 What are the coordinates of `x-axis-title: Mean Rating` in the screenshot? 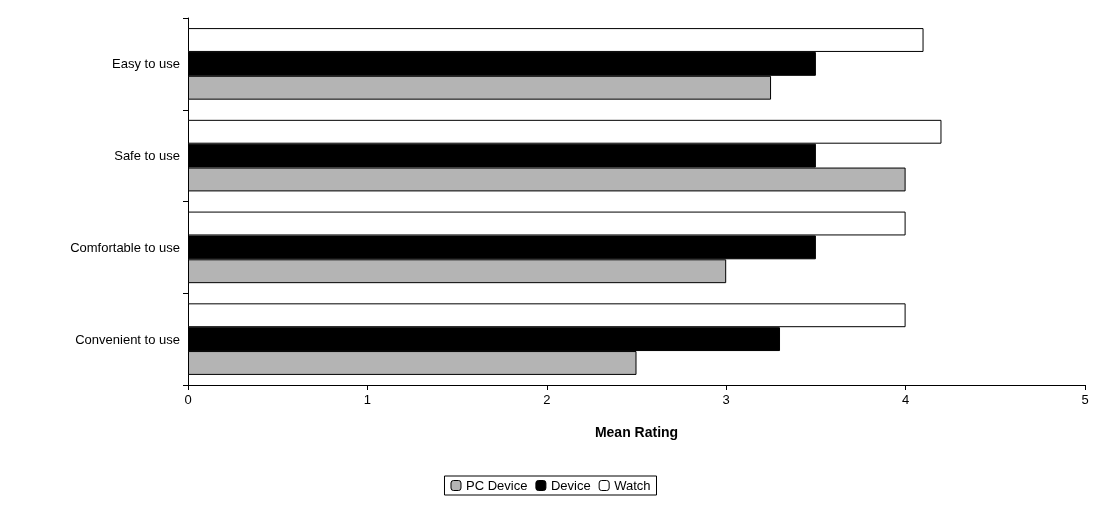 It's located at (636, 432).